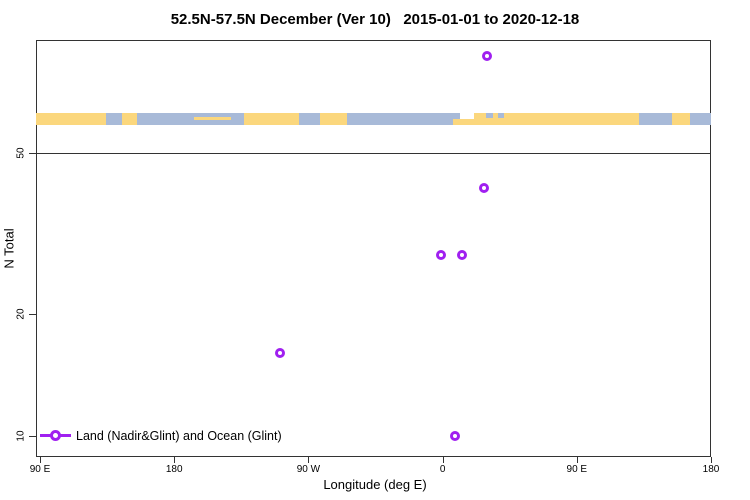 This screenshot has height=500, width=750. Describe the element at coordinates (463, 122) in the screenshot. I see `map-strip-segment-land-bottom` at that location.